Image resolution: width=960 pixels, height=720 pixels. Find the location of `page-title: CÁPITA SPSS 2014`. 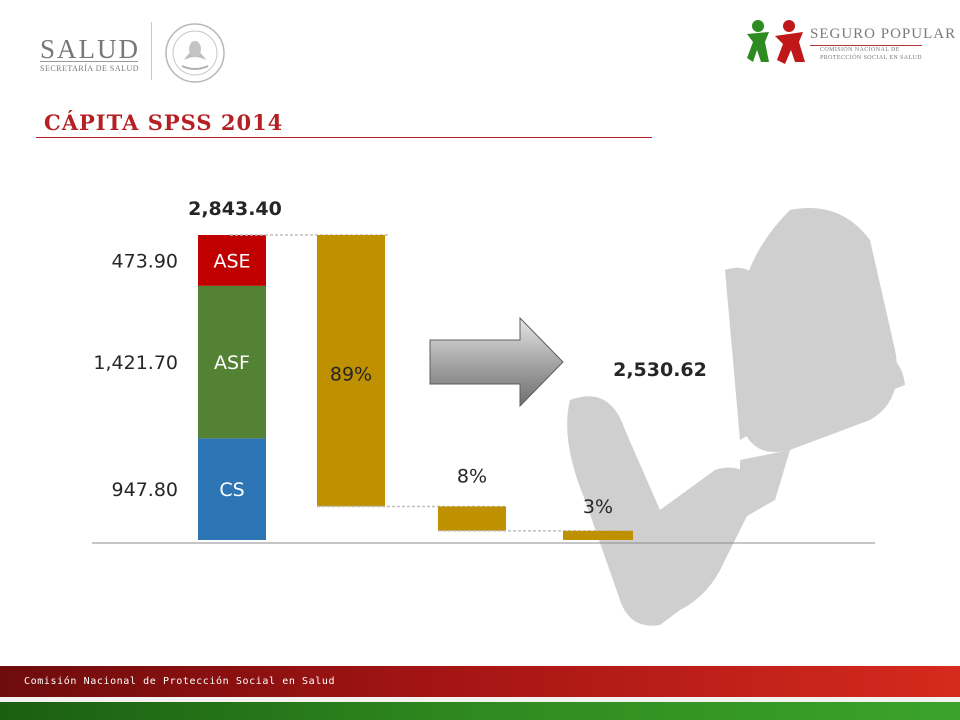

page-title: CÁPITA SPSS 2014 is located at coordinates (164, 122).